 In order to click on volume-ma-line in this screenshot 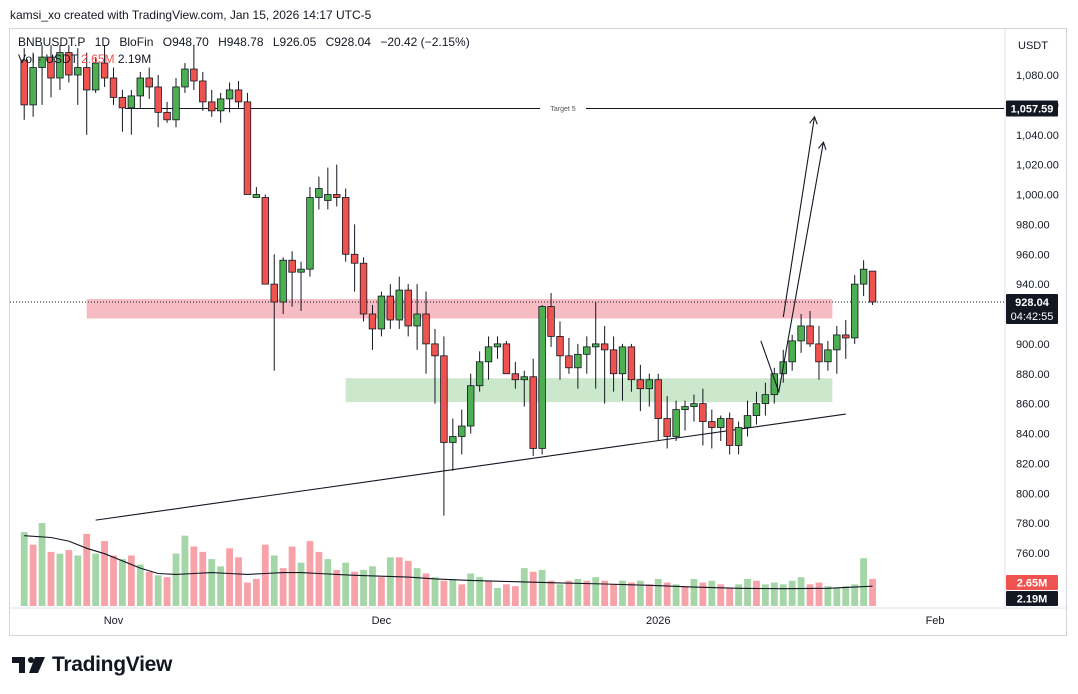, I will do `click(448, 562)`.